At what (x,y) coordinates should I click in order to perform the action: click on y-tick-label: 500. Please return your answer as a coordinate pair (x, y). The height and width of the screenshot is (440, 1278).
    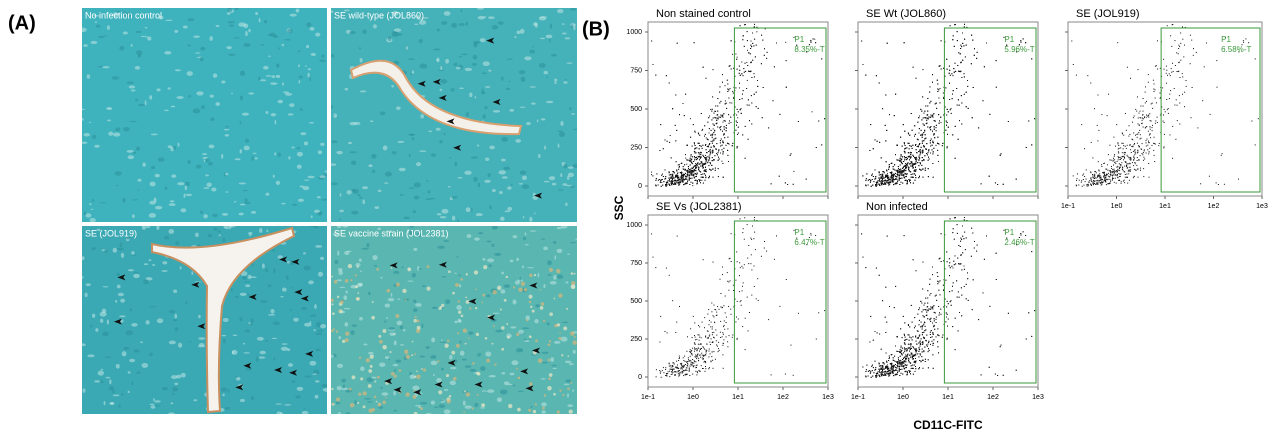
    Looking at the image, I should click on (636, 109).